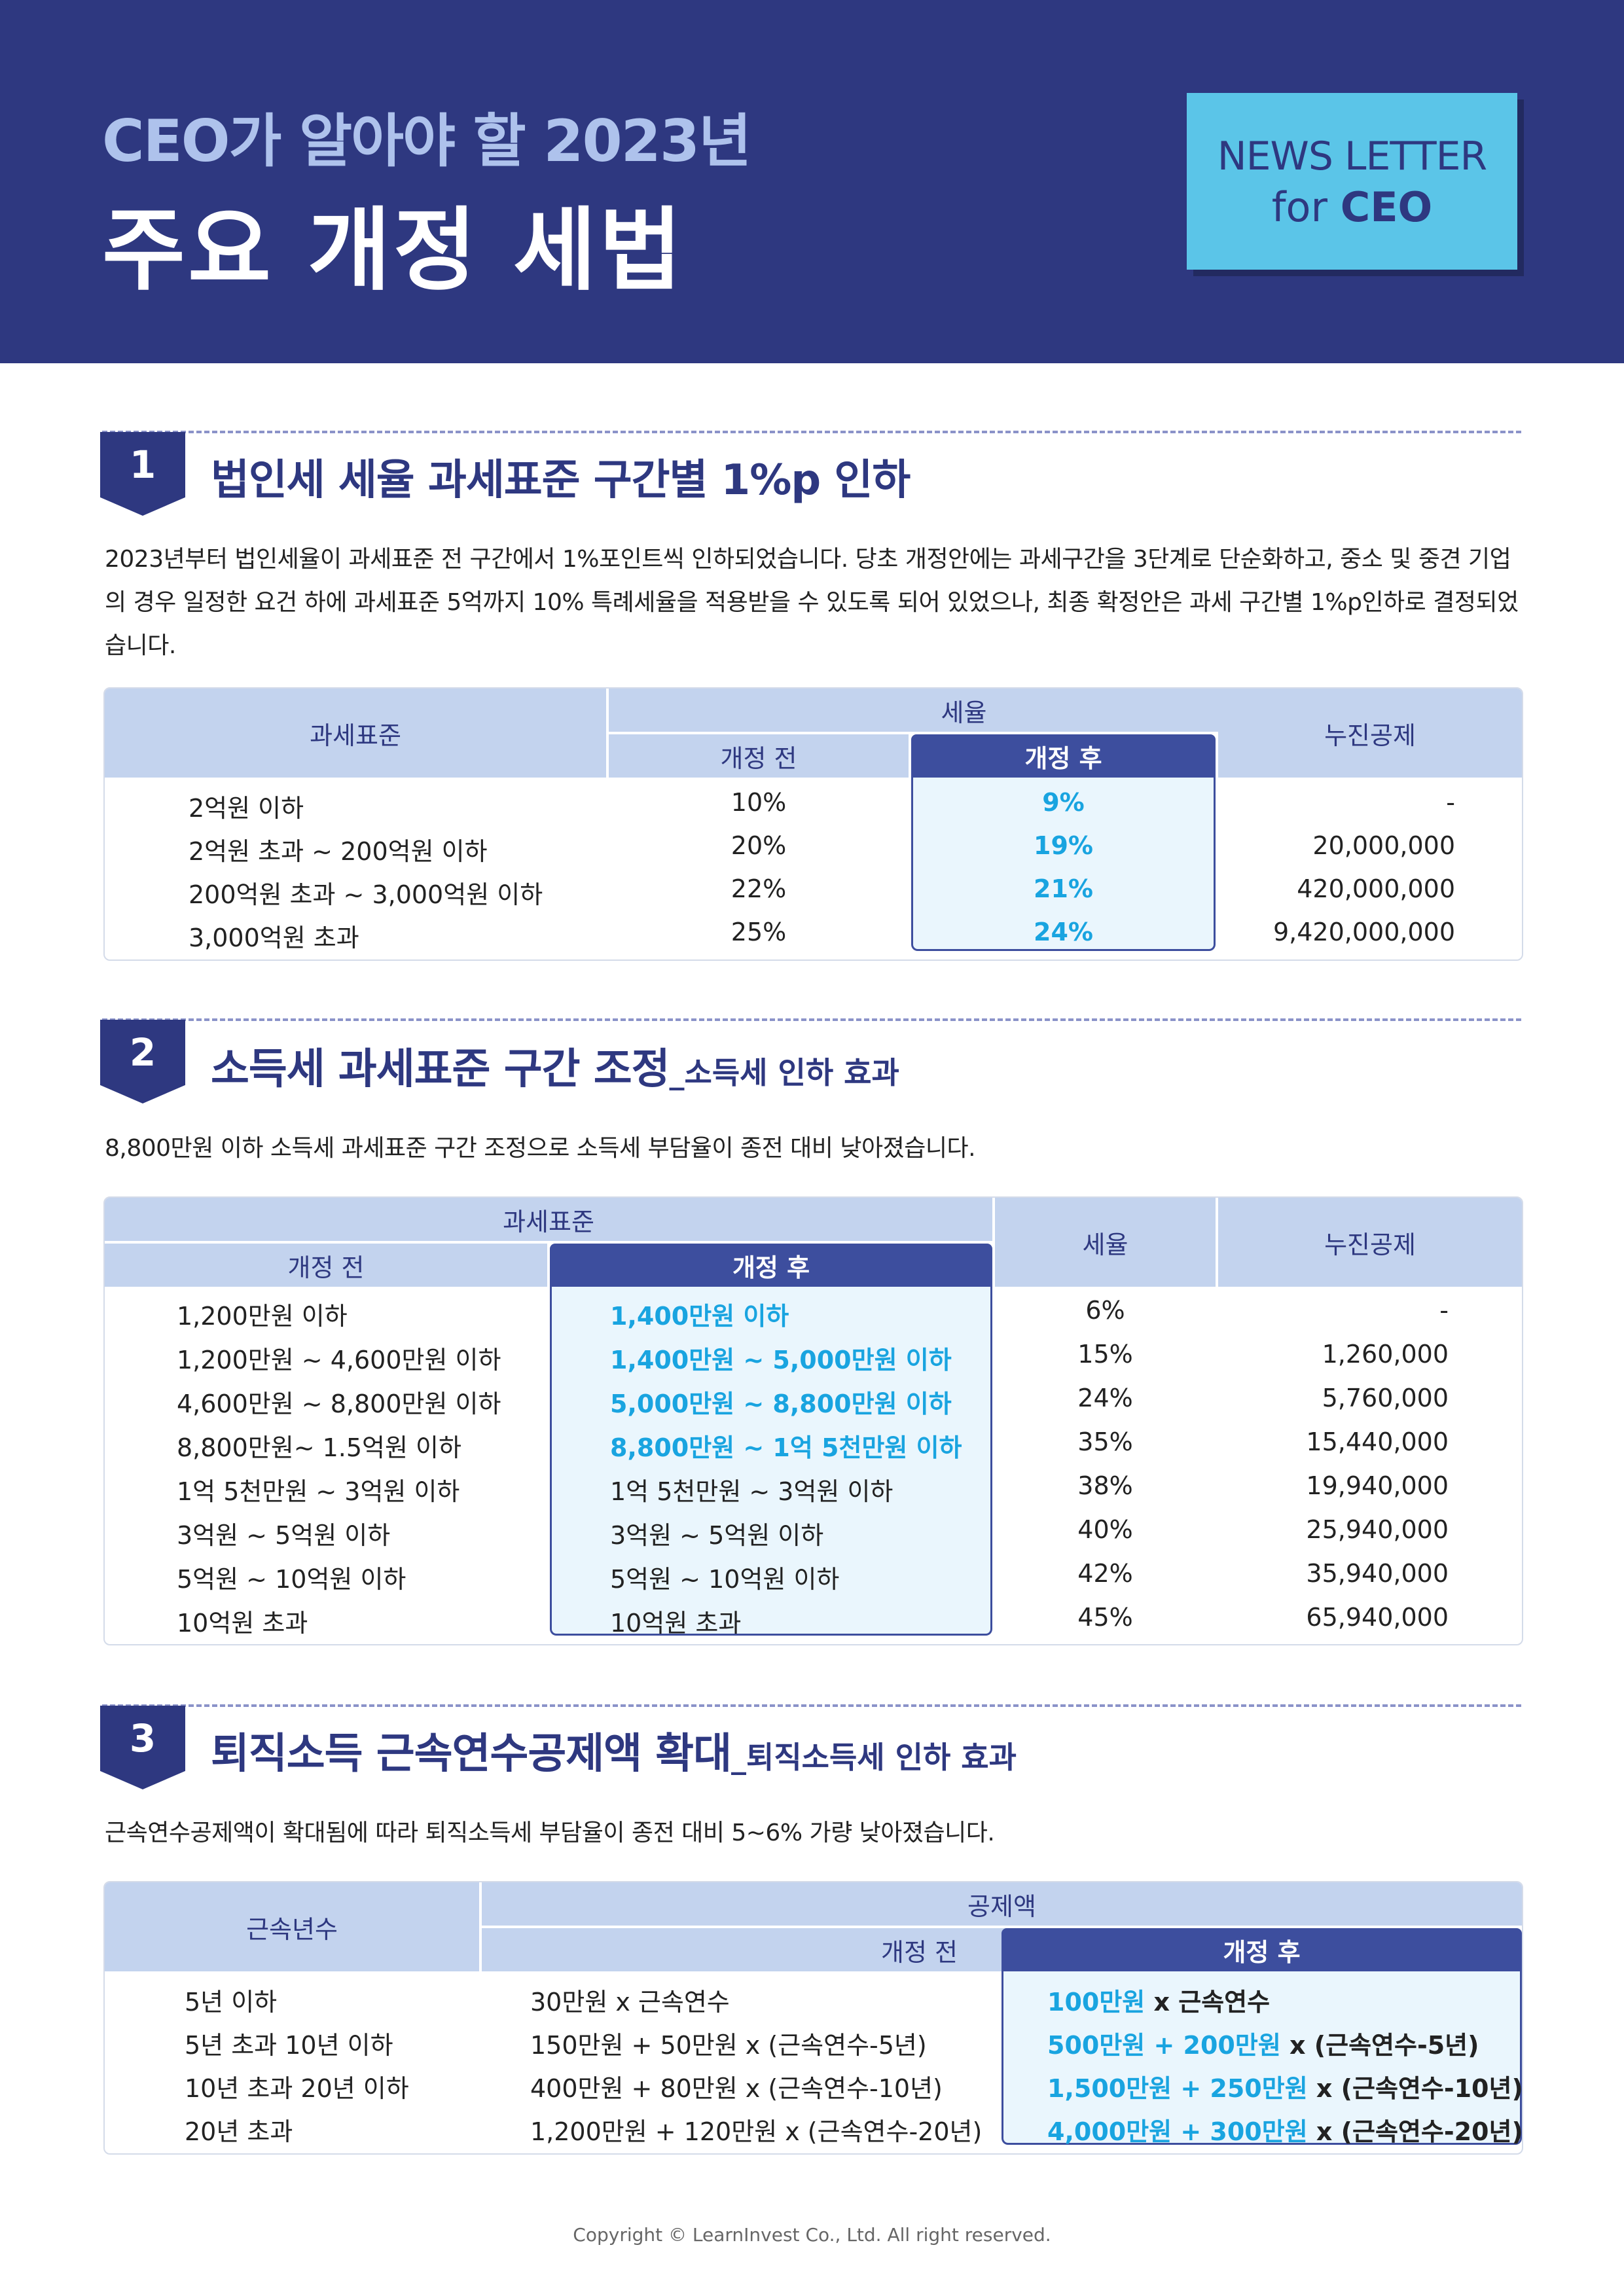 This screenshot has height=2296, width=1624. Describe the element at coordinates (274, 938) in the screenshot. I see `tax-base-cell: 3,000억원 초과` at that location.